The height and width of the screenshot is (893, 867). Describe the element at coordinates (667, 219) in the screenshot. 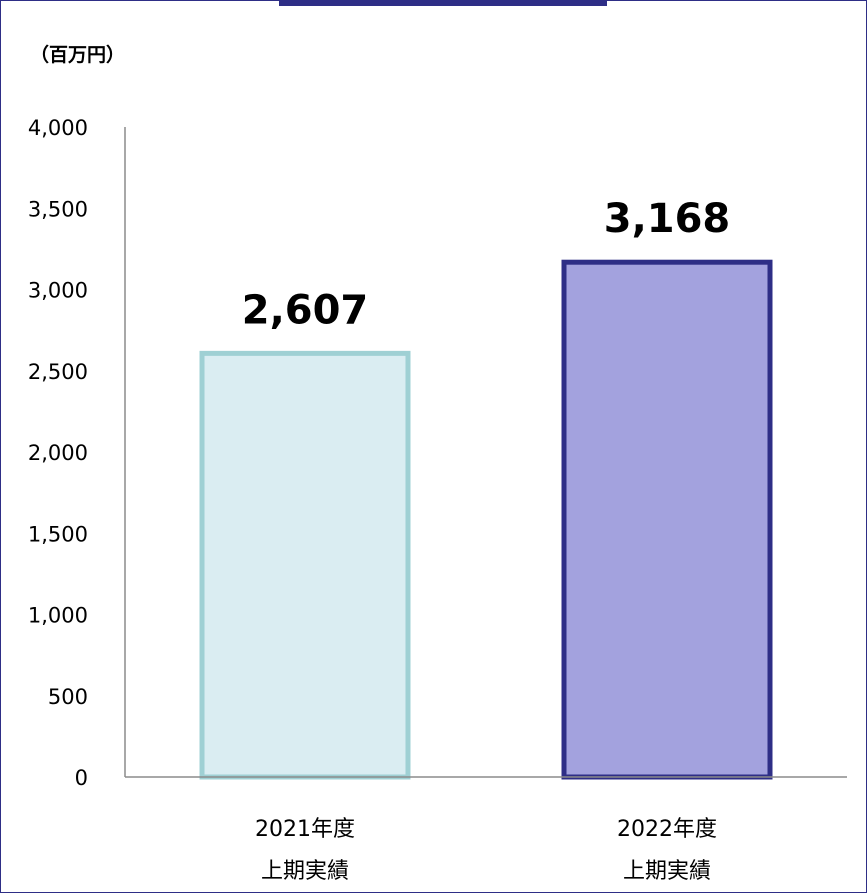

I see `data-label: 3,168` at that location.